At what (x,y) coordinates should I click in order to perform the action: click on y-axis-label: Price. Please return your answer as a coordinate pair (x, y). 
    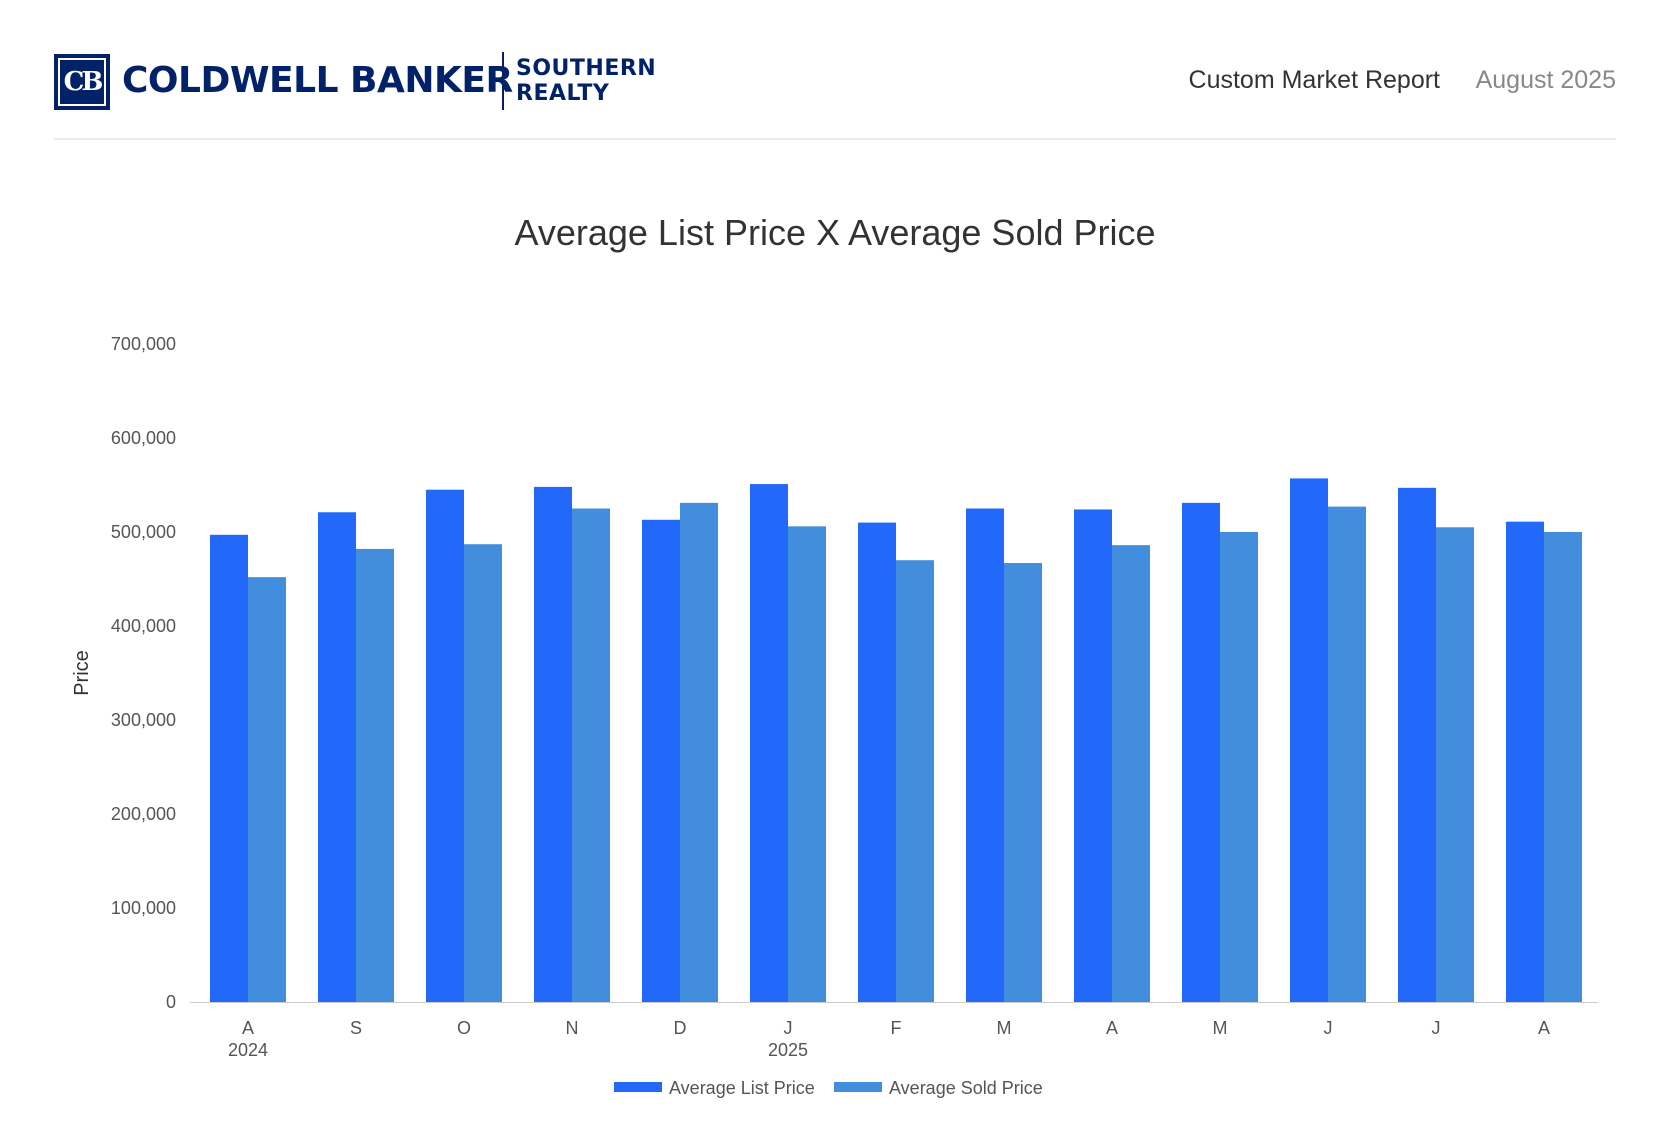
    Looking at the image, I should click on (82, 673).